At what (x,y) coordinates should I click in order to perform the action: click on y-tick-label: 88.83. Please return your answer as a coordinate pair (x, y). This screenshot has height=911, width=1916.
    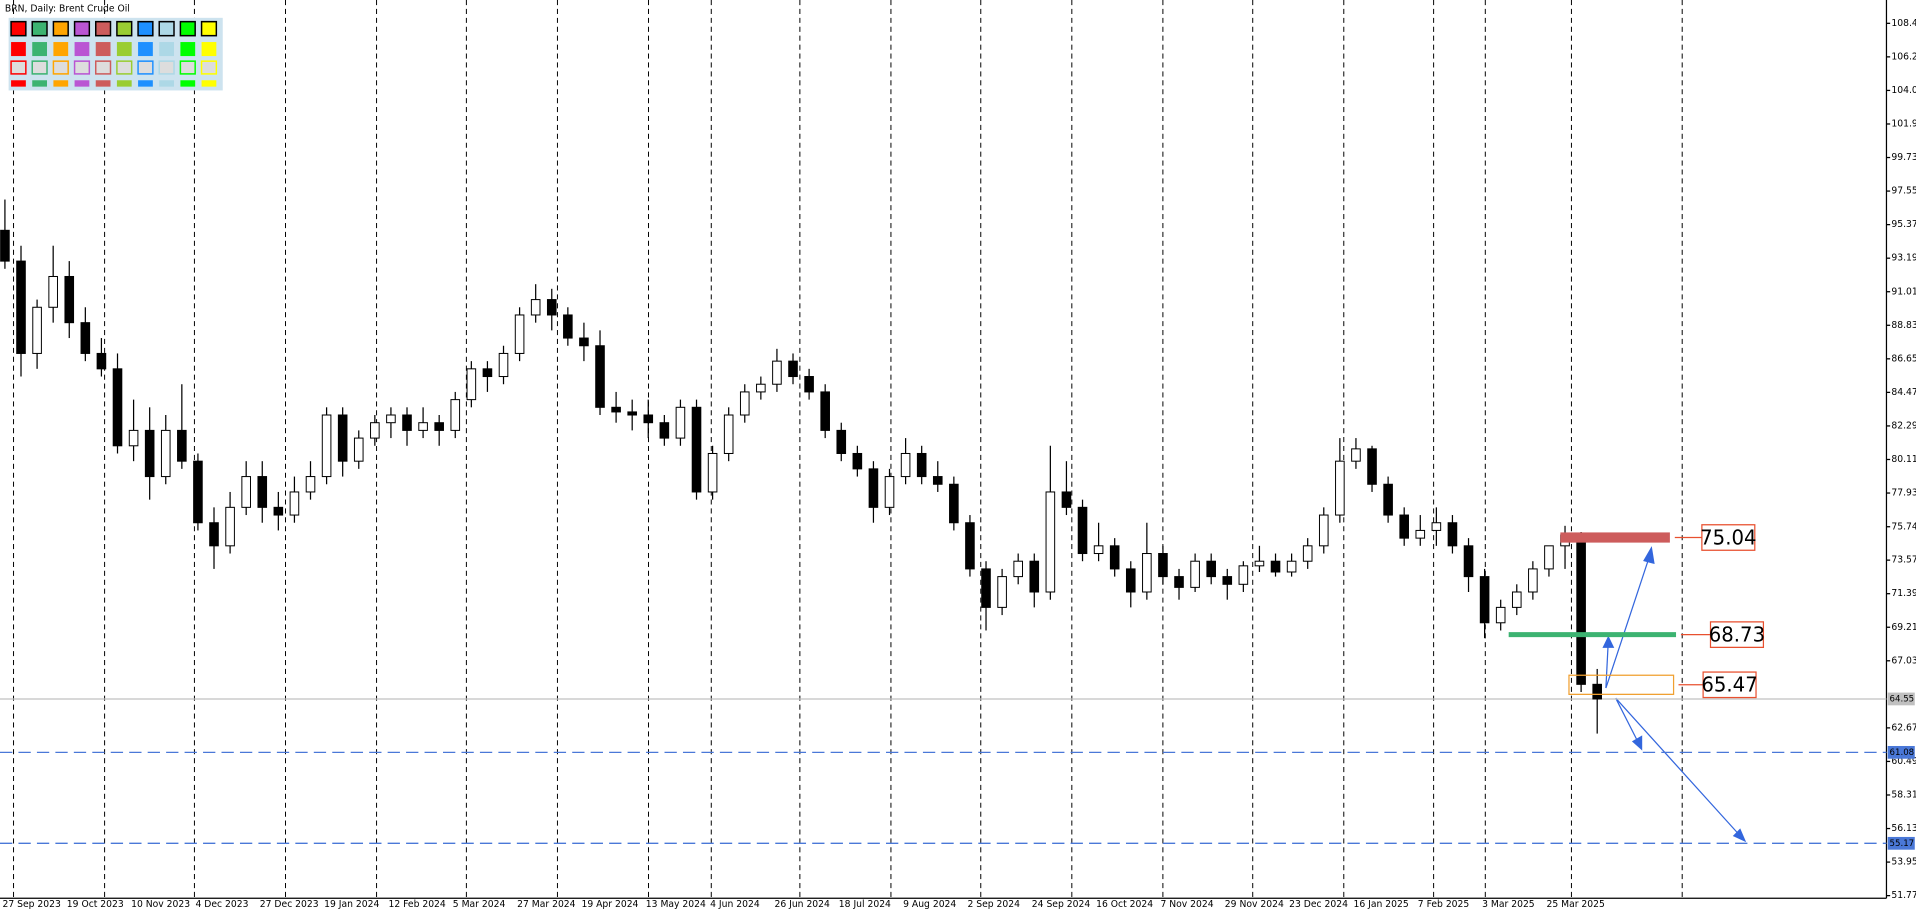
    Looking at the image, I should click on (1903, 325).